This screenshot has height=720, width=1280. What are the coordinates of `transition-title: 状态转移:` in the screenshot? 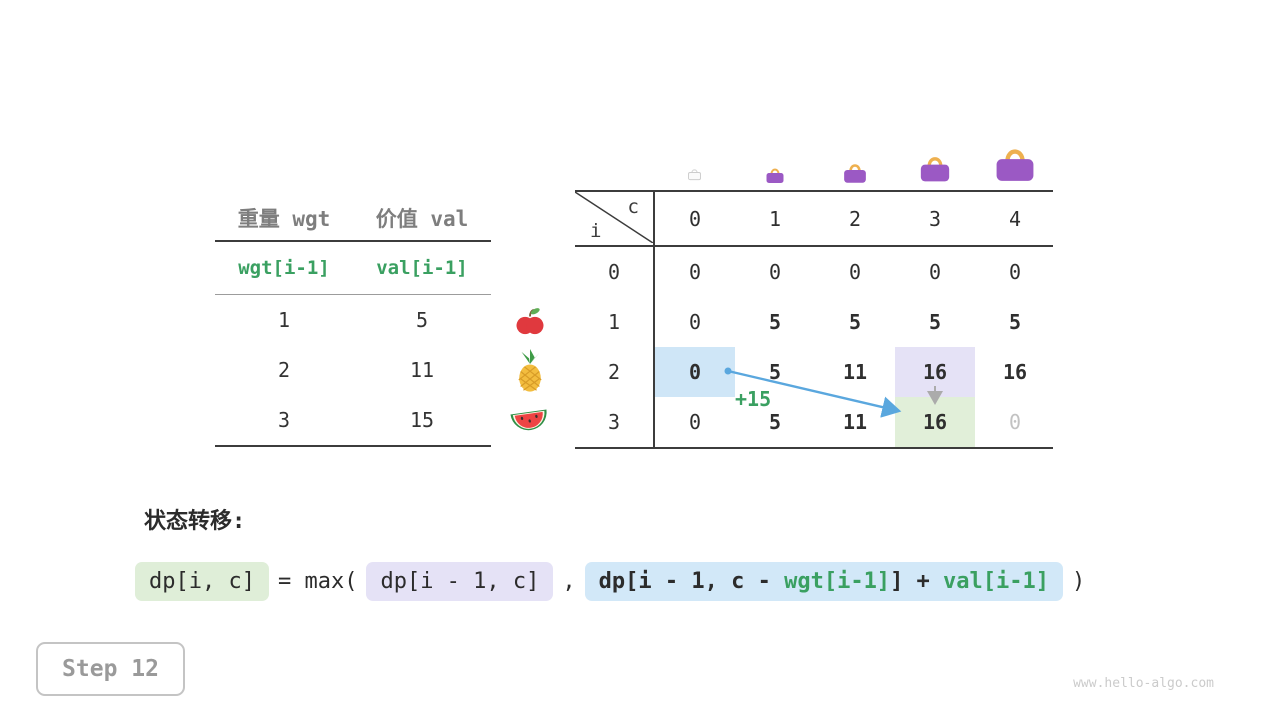 It's located at (195, 521).